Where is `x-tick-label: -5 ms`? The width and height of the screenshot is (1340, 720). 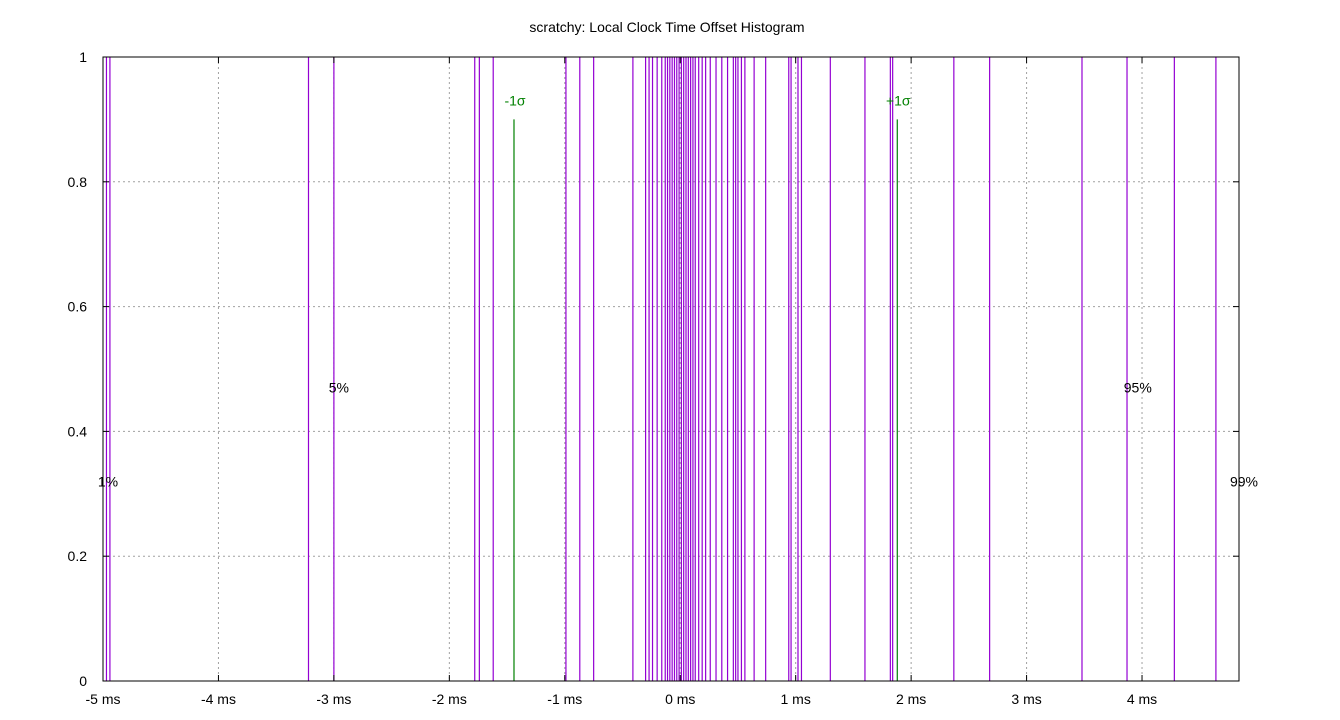
x-tick-label: -5 ms is located at coordinates (103, 699).